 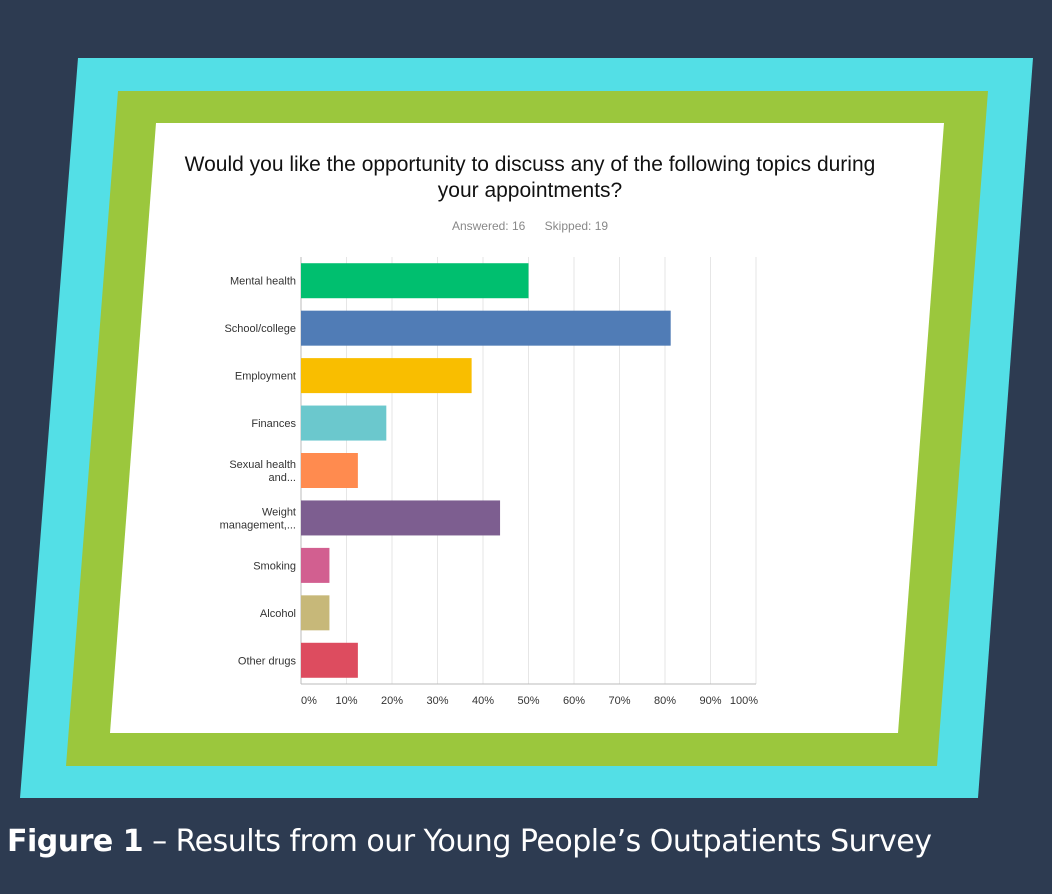 I want to click on y-category-label: Mental health, so click(x=263, y=282).